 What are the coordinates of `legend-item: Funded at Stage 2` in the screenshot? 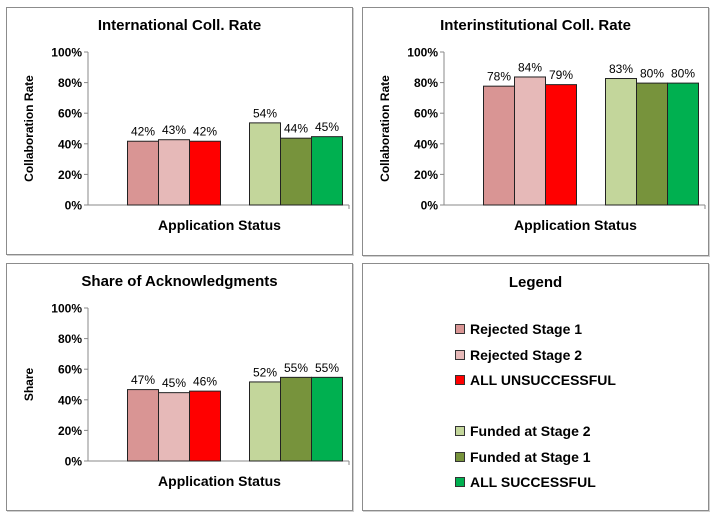 It's located at (523, 431).